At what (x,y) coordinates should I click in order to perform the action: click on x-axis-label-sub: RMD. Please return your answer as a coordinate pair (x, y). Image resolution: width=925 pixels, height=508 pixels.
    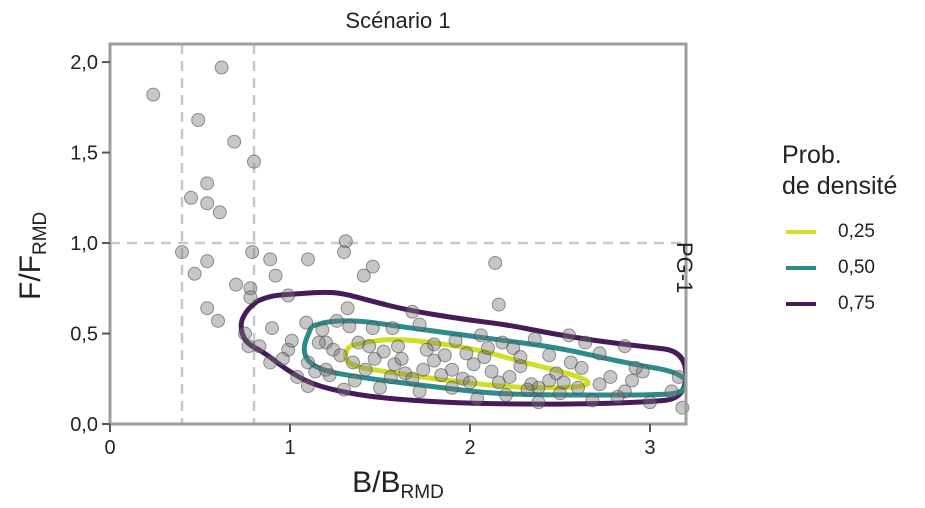
    Looking at the image, I should click on (422, 492).